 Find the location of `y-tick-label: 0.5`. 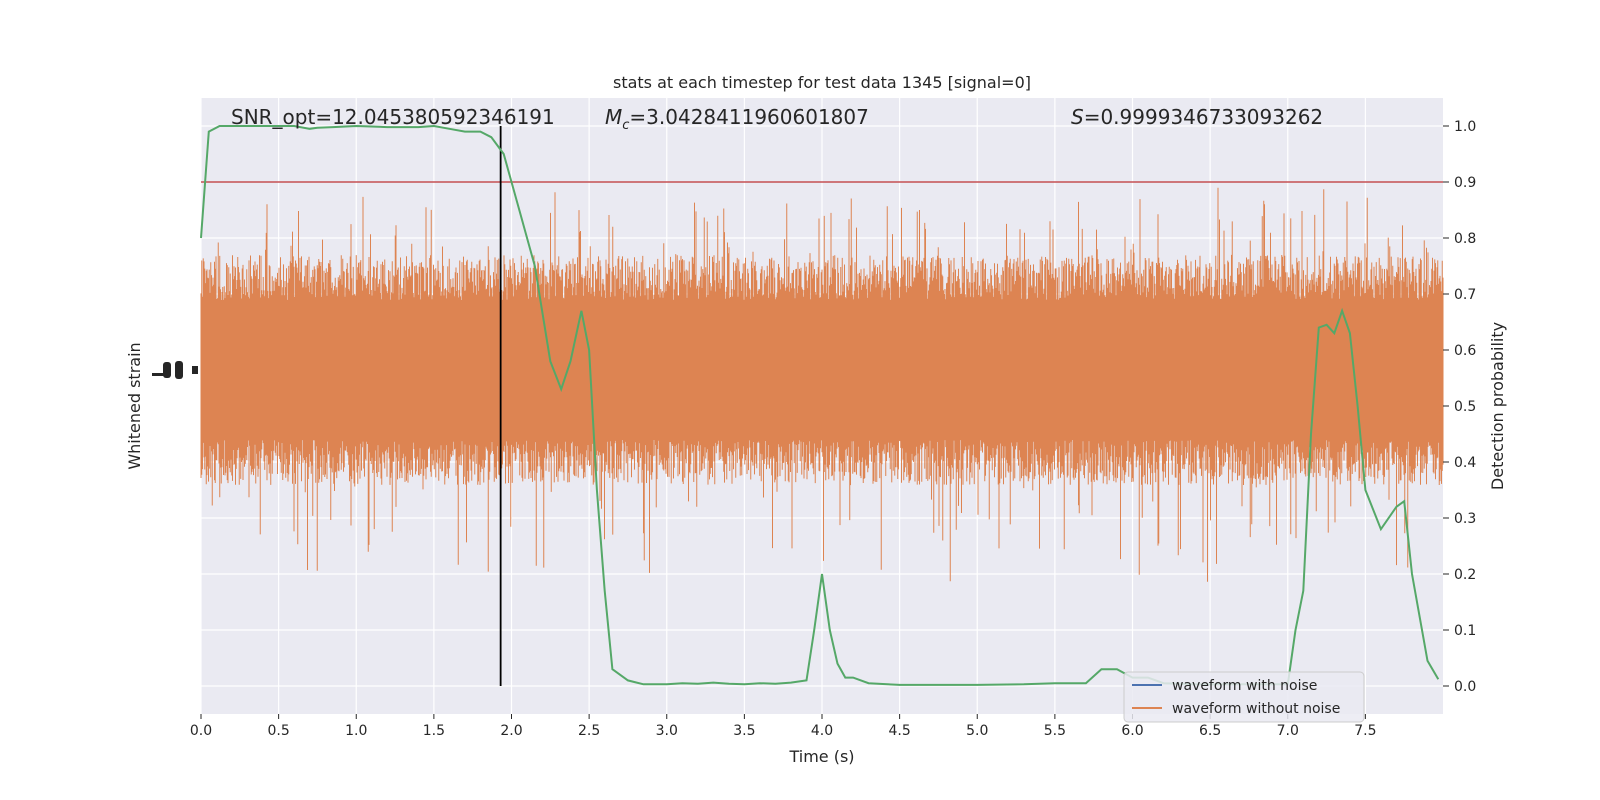

y-tick-label: 0.5 is located at coordinates (1465, 407).